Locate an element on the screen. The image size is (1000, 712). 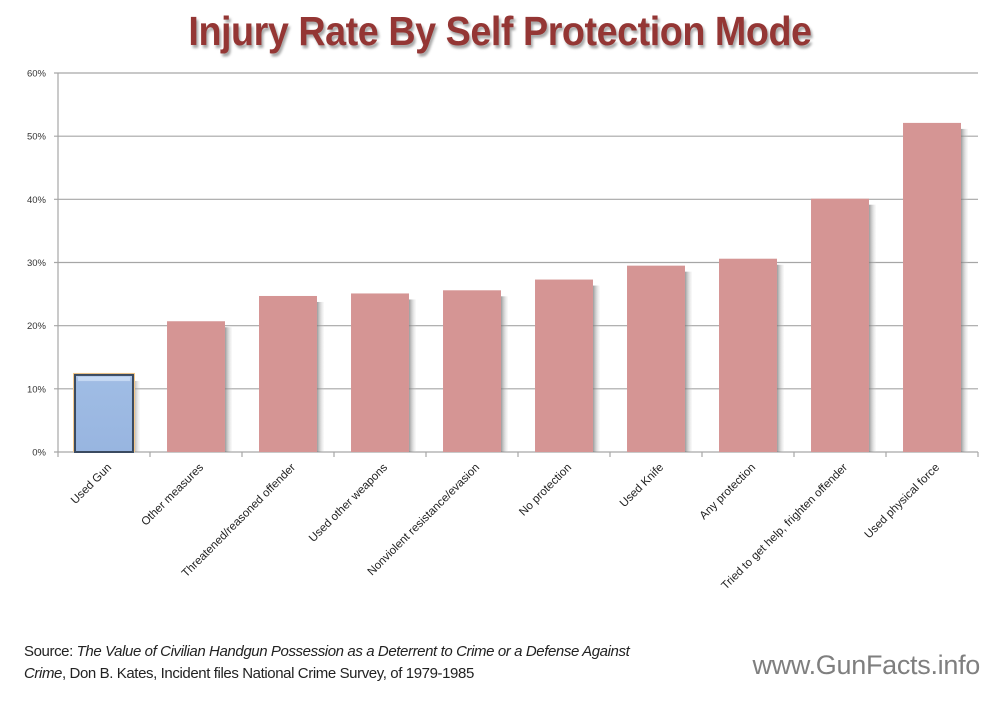
x-tick-label: Threatened/reasoned offender is located at coordinates (239, 521).